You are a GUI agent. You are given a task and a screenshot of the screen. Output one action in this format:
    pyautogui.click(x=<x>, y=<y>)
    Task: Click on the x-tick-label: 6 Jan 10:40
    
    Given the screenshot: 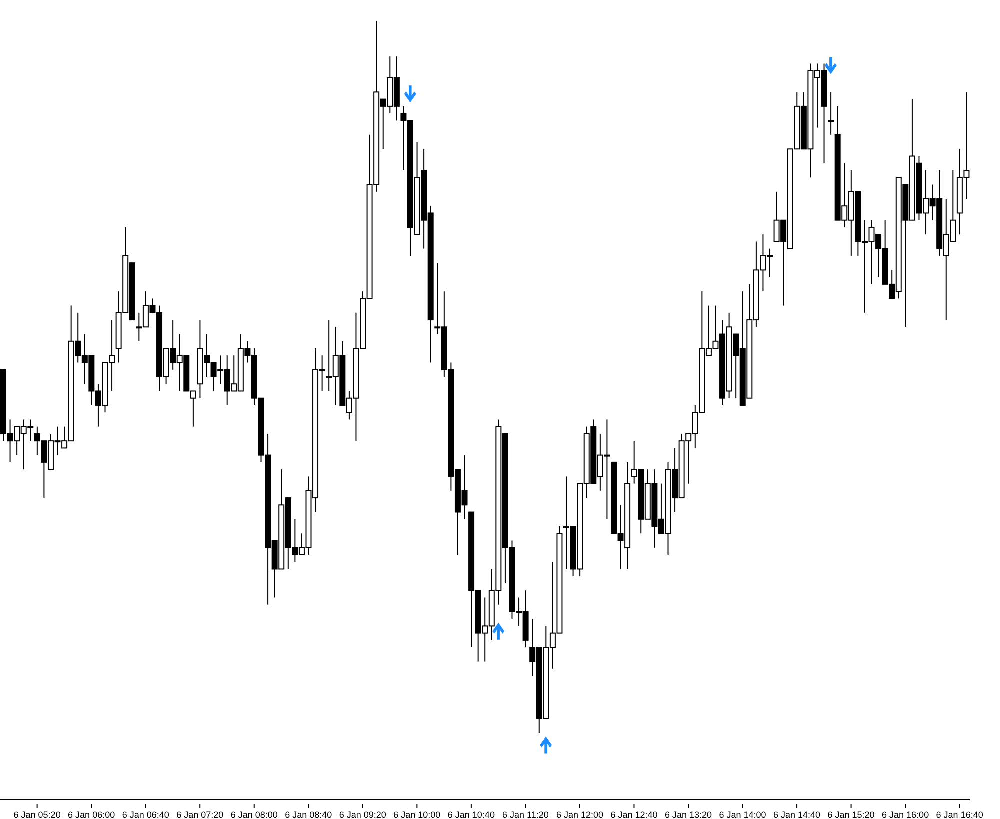 What is the action you would take?
    pyautogui.click(x=471, y=814)
    